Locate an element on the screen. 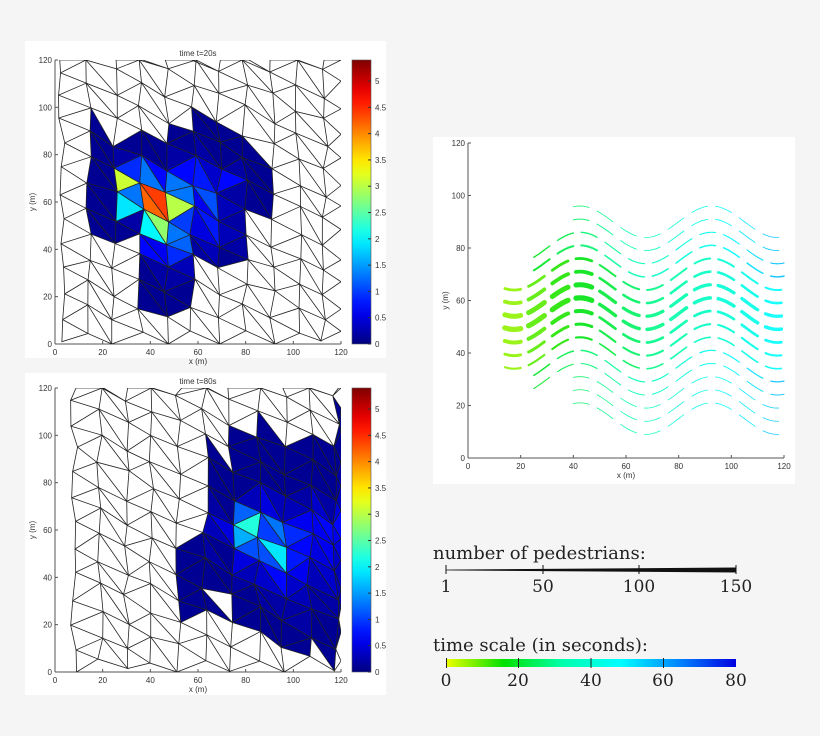 This screenshot has height=736, width=820. x-tick-label: 100 is located at coordinates (294, 352).